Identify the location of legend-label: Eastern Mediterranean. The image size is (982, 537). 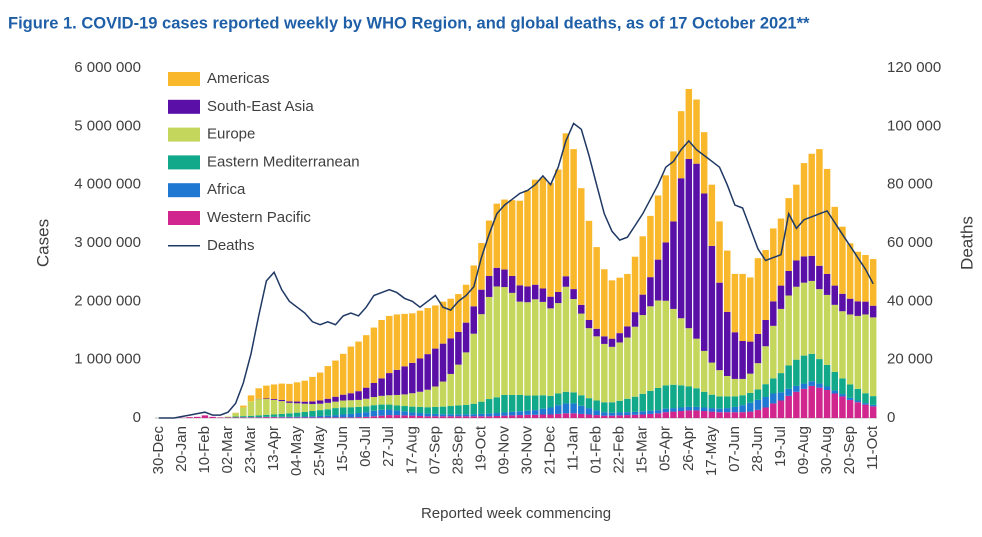
(283, 161).